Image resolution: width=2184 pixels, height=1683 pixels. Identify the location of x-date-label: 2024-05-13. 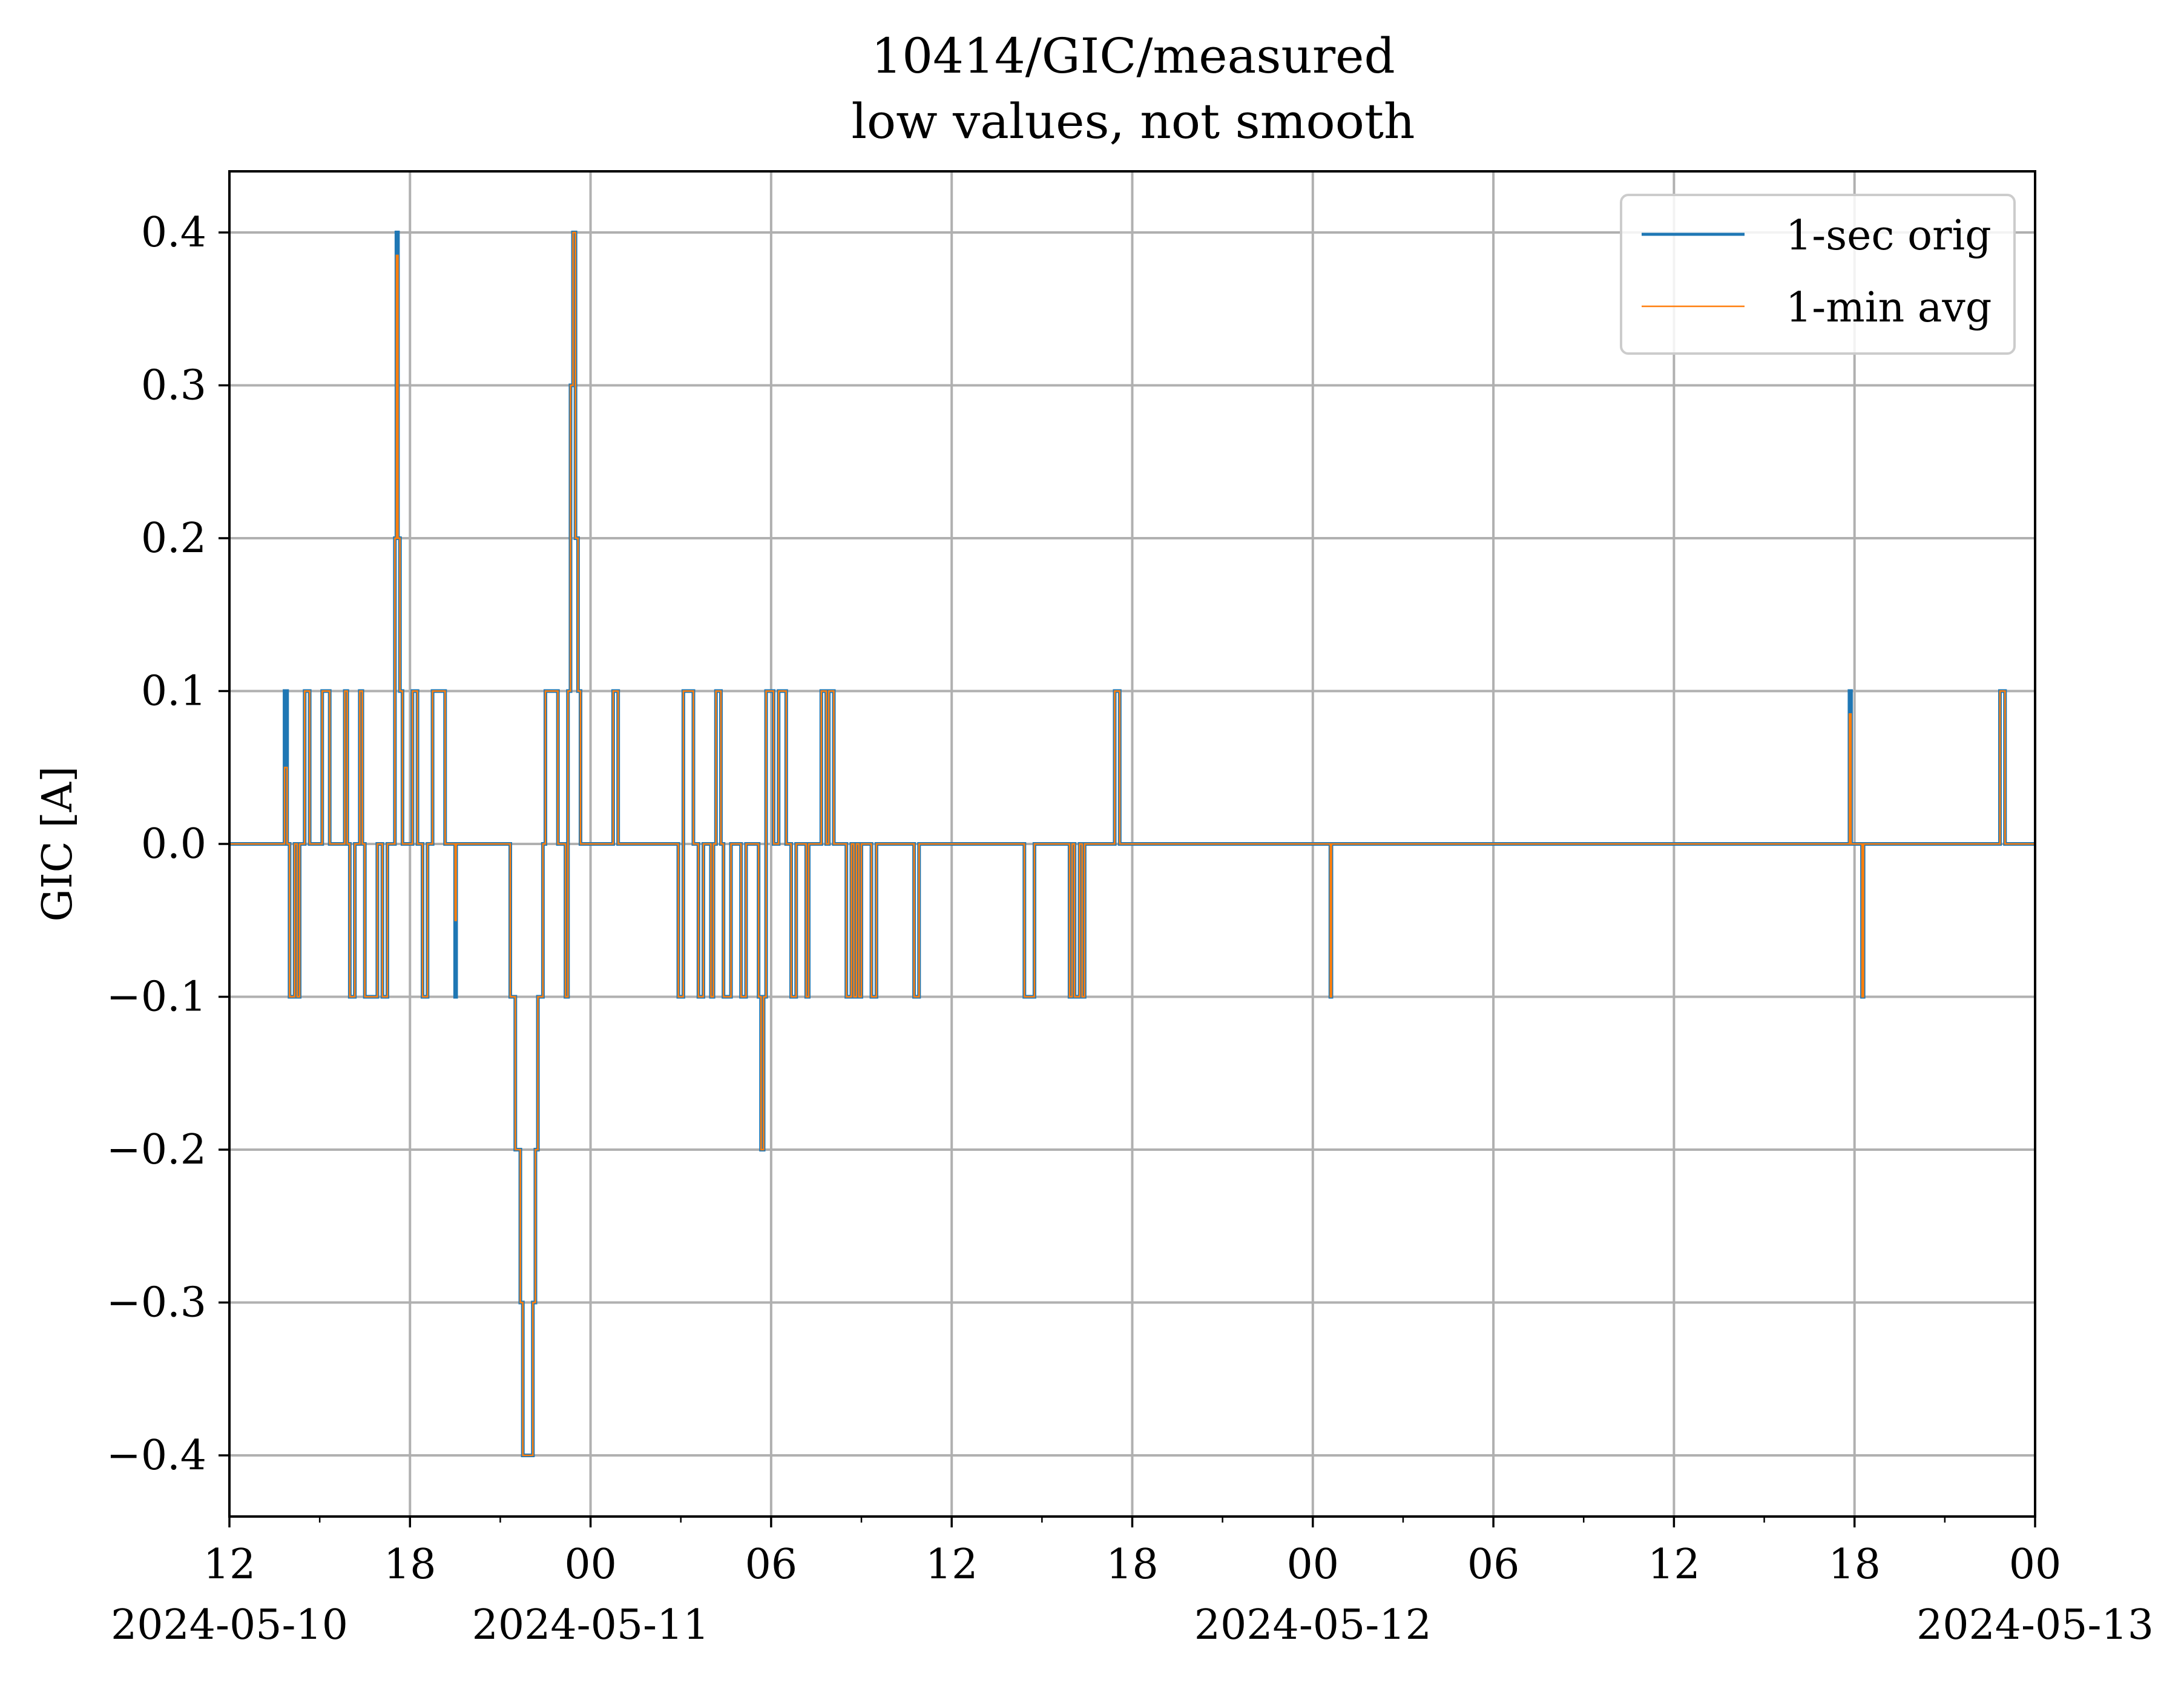
(2035, 1625).